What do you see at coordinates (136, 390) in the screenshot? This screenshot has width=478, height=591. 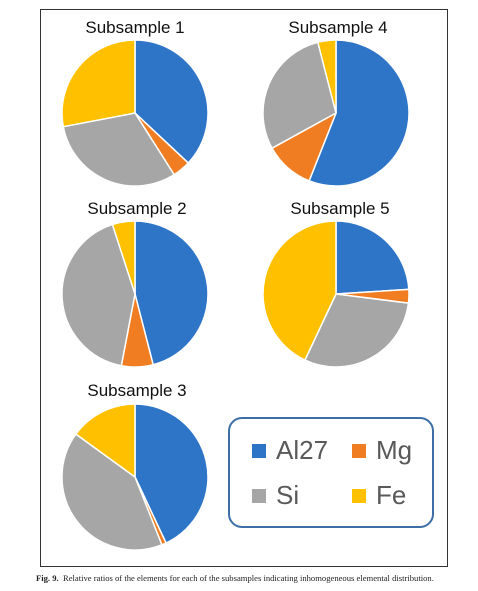 I see `pie-title: Subsample 3` at bounding box center [136, 390].